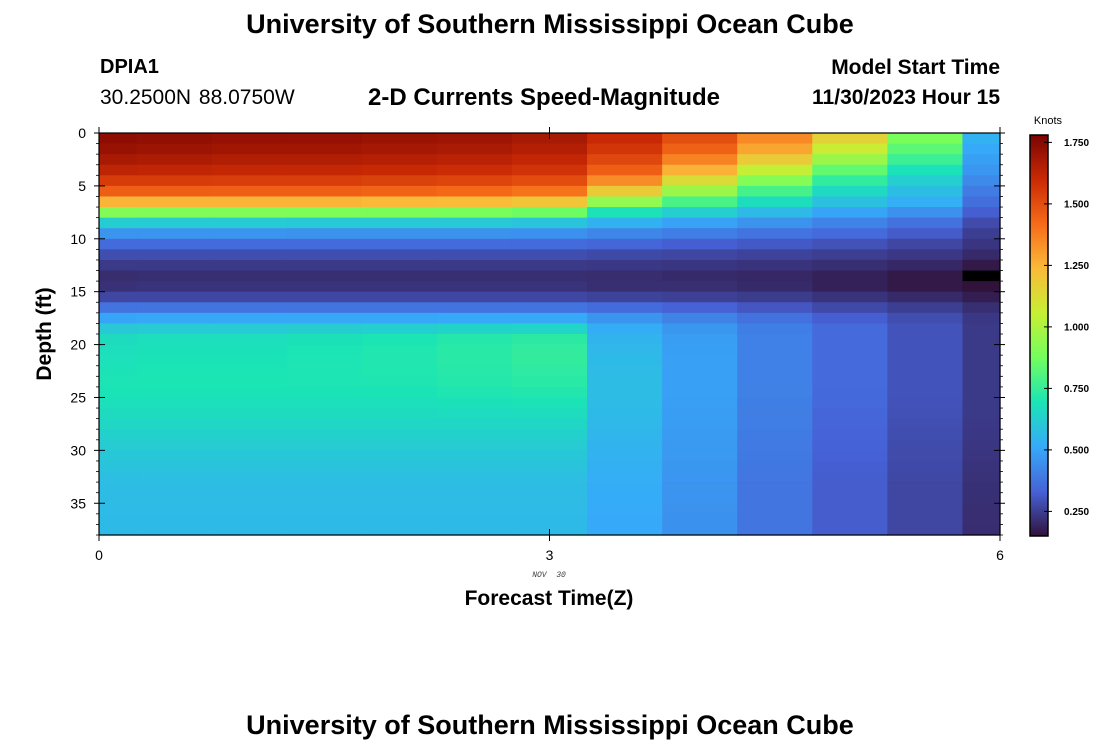  I want to click on x-tick-label: 3, so click(550, 555).